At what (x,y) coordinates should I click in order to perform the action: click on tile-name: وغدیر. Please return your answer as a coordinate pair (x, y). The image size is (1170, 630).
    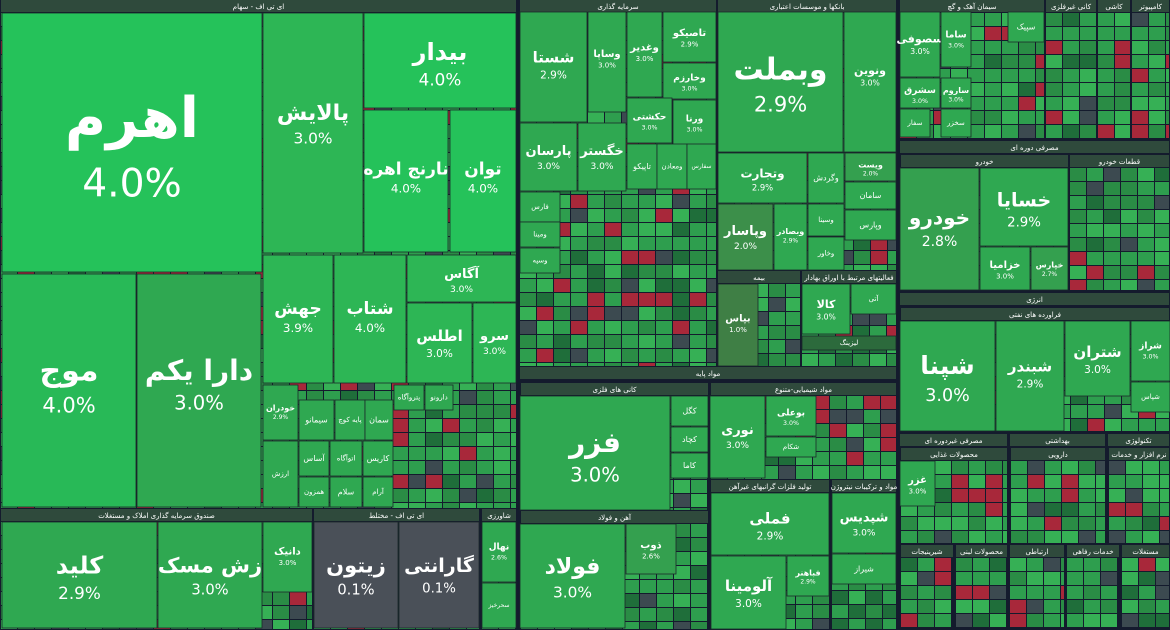
    Looking at the image, I should click on (644, 48).